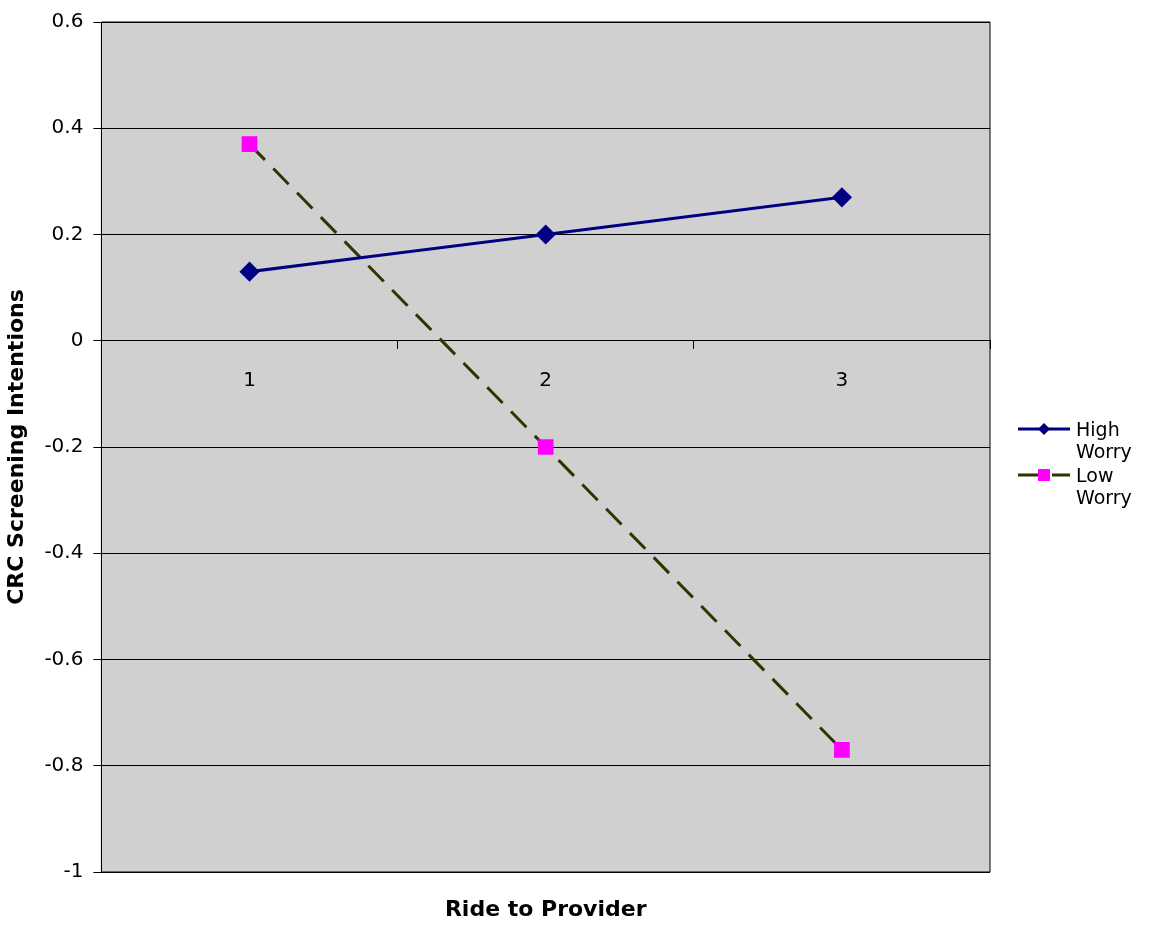  I want to click on y-tick-label: -0.2, so click(64, 445).